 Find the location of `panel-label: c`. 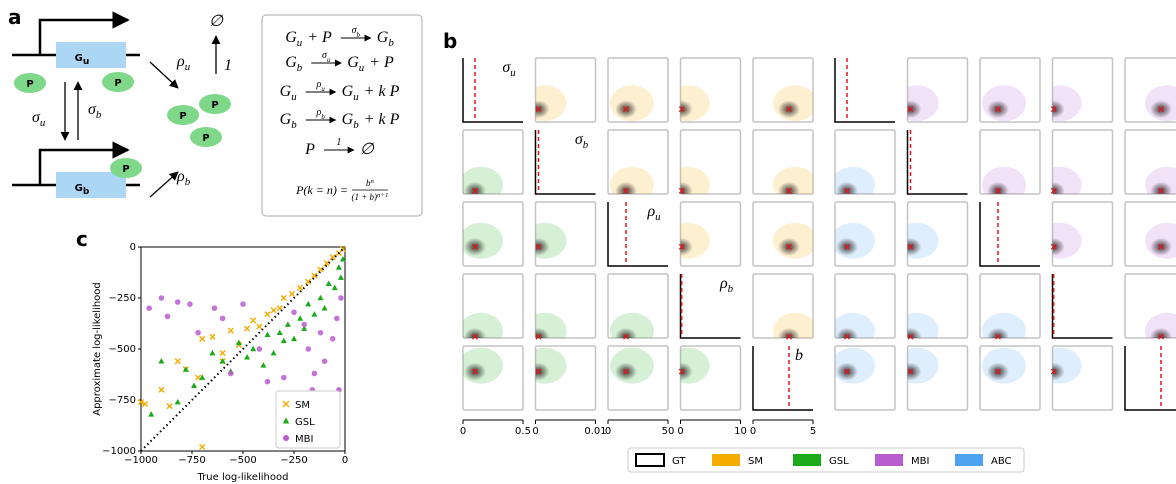

panel-label: c is located at coordinates (82, 239).